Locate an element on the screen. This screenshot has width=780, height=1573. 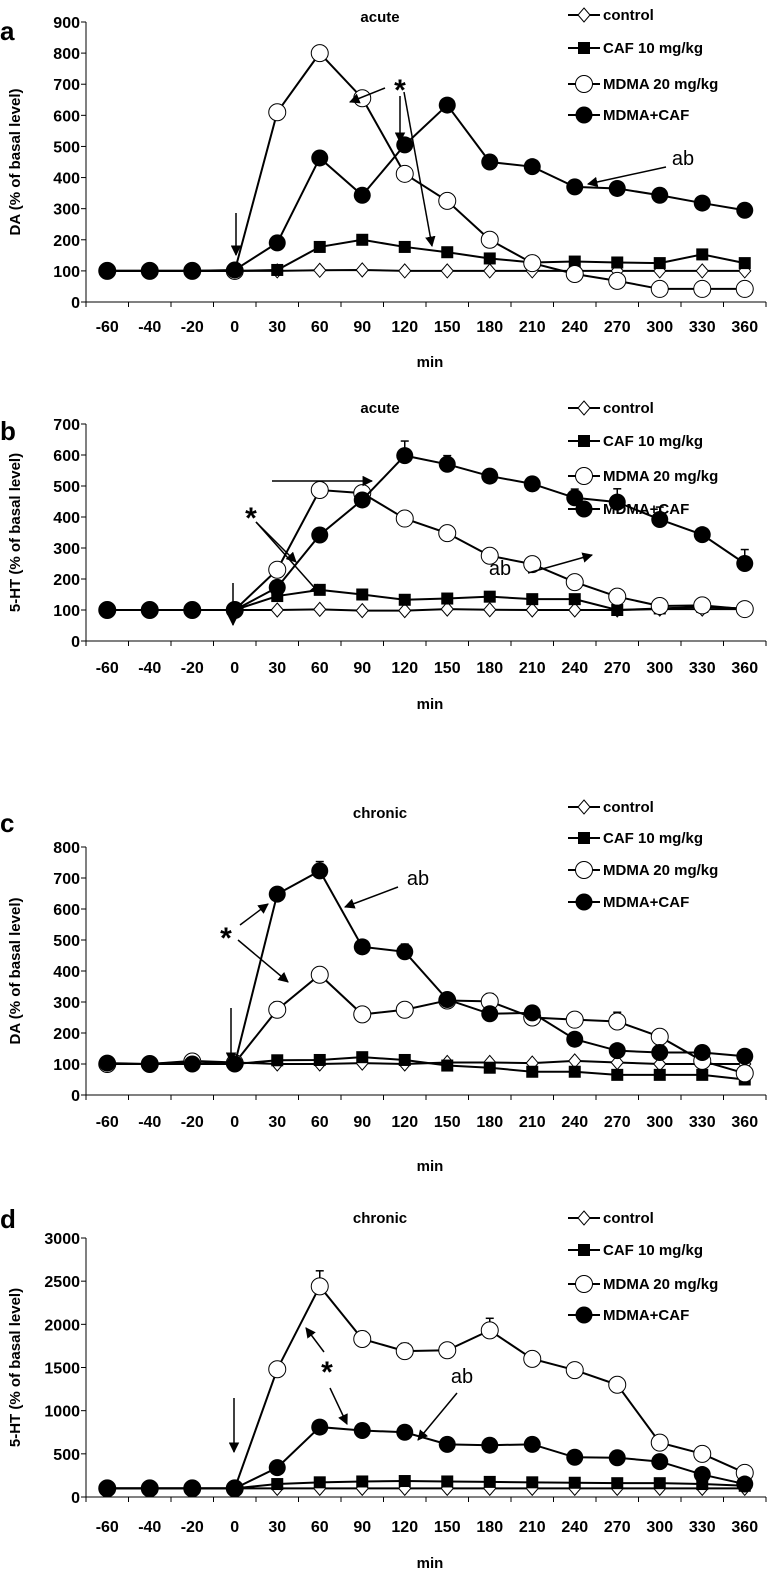
x-tick-label: -60 is located at coordinates (107, 327).